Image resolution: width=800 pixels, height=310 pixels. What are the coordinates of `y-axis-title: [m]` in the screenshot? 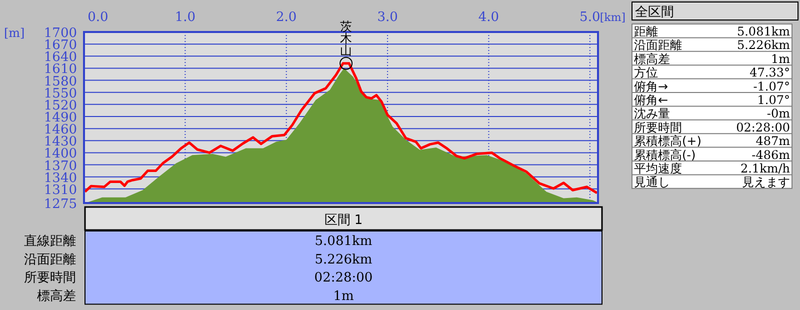 It's located at (14, 33).